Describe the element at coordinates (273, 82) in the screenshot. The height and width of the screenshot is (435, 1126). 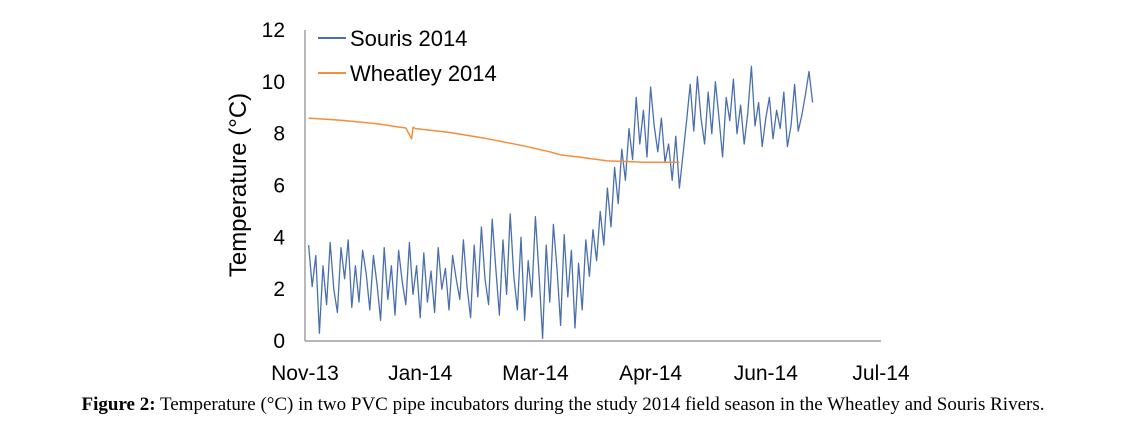
I see `y-tick-label: 10` at that location.